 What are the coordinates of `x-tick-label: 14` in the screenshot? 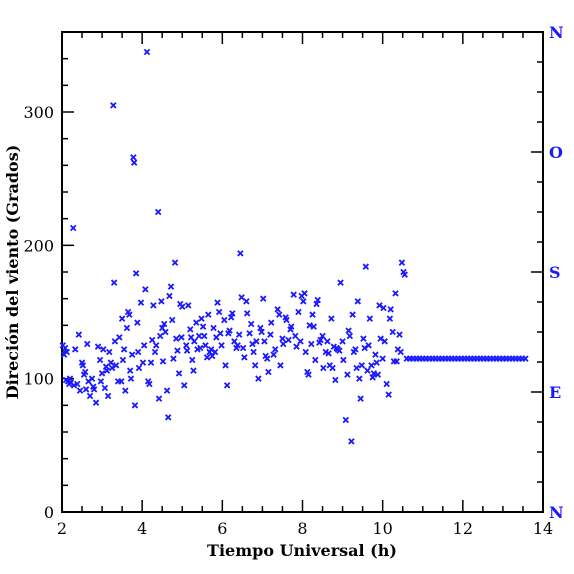 It's located at (543, 528).